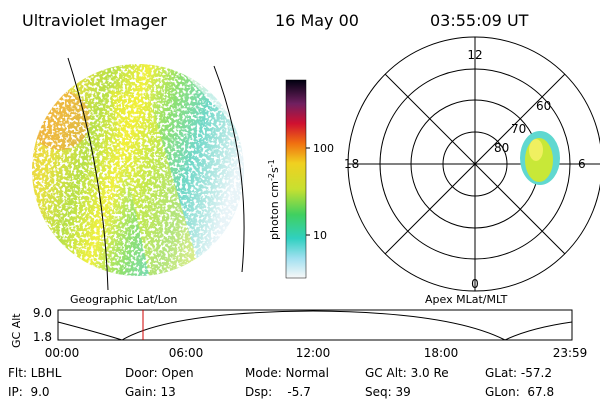 This screenshot has height=400, width=600. I want to click on y-tick: 1.8, so click(42, 337).